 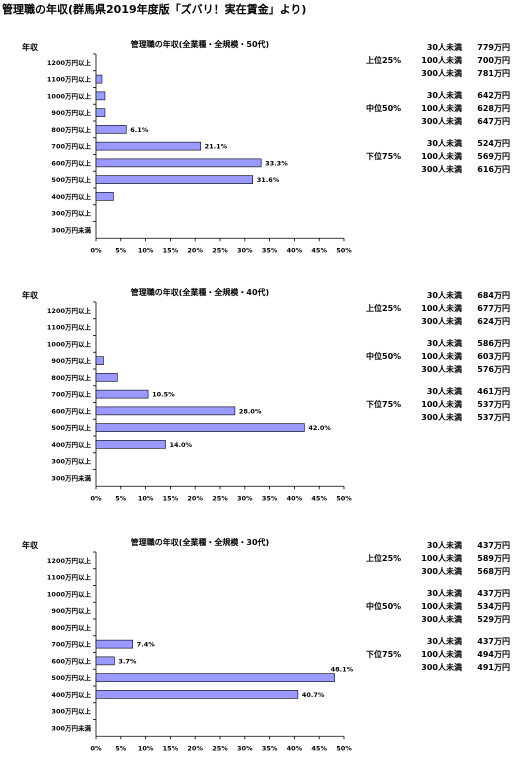 What do you see at coordinates (493, 404) in the screenshot?
I see `salary-value: 537万円` at bounding box center [493, 404].